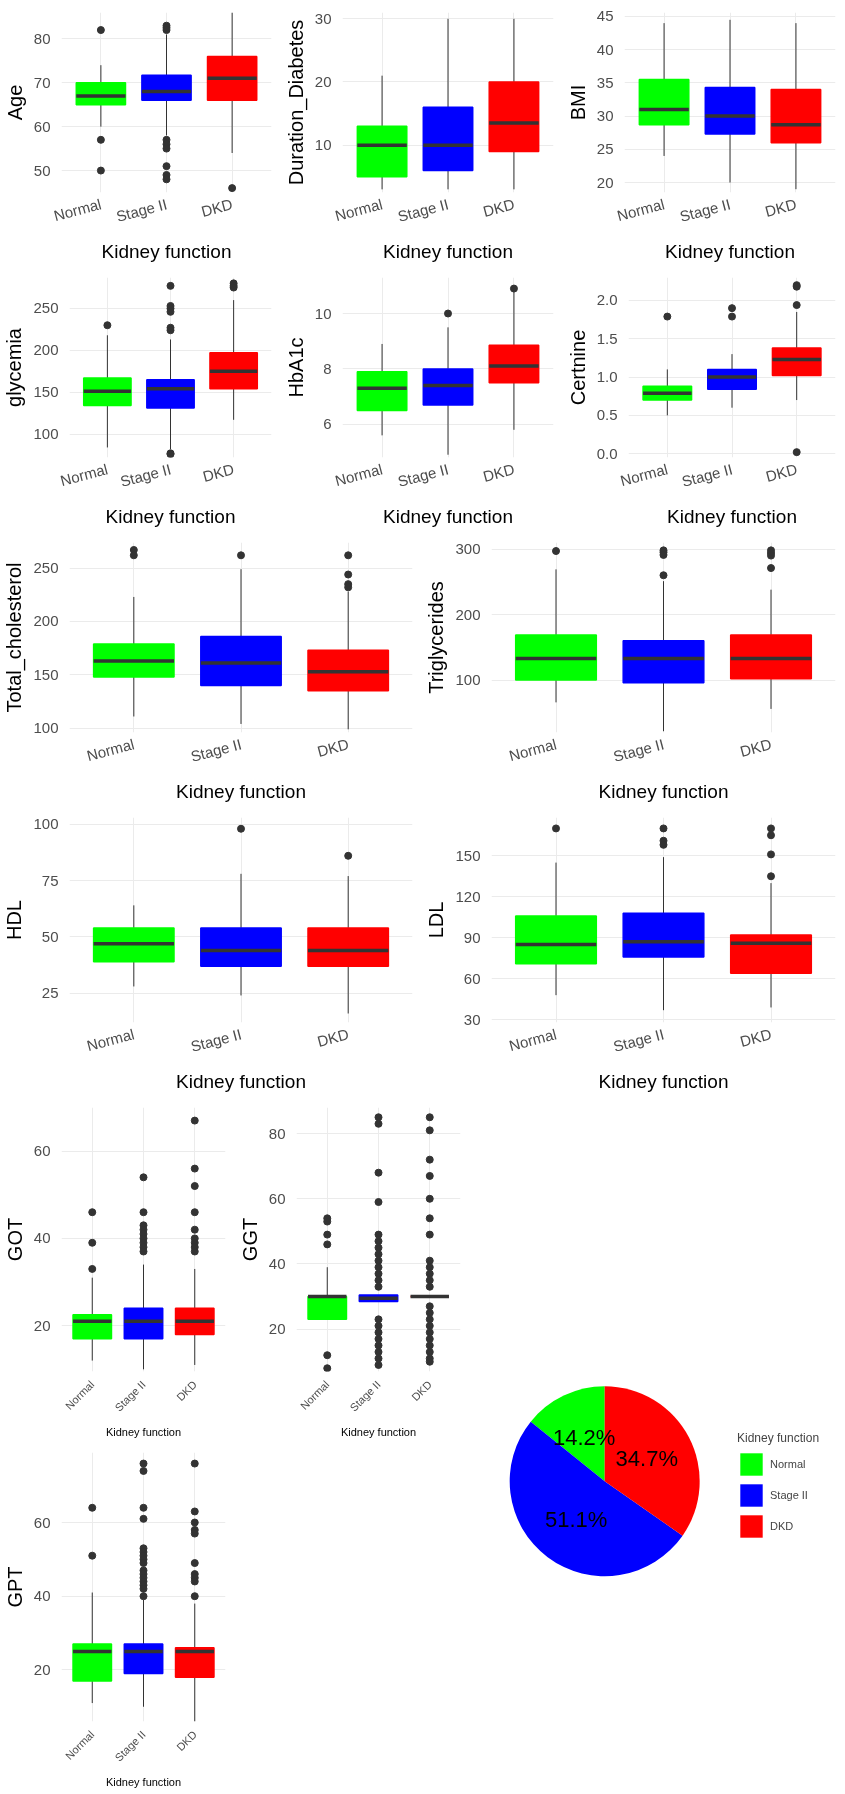 This screenshot has height=1794, width=845. I want to click on y-axis-title: Certnine, so click(577, 367).